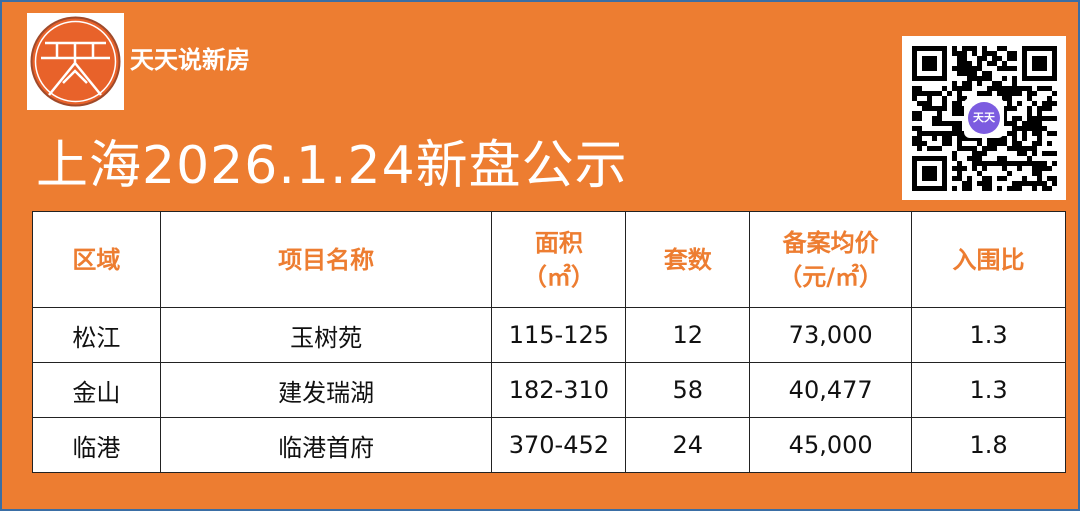 The height and width of the screenshot is (511, 1080). Describe the element at coordinates (988, 445) in the screenshot. I see `table-cell: 1.8` at that location.